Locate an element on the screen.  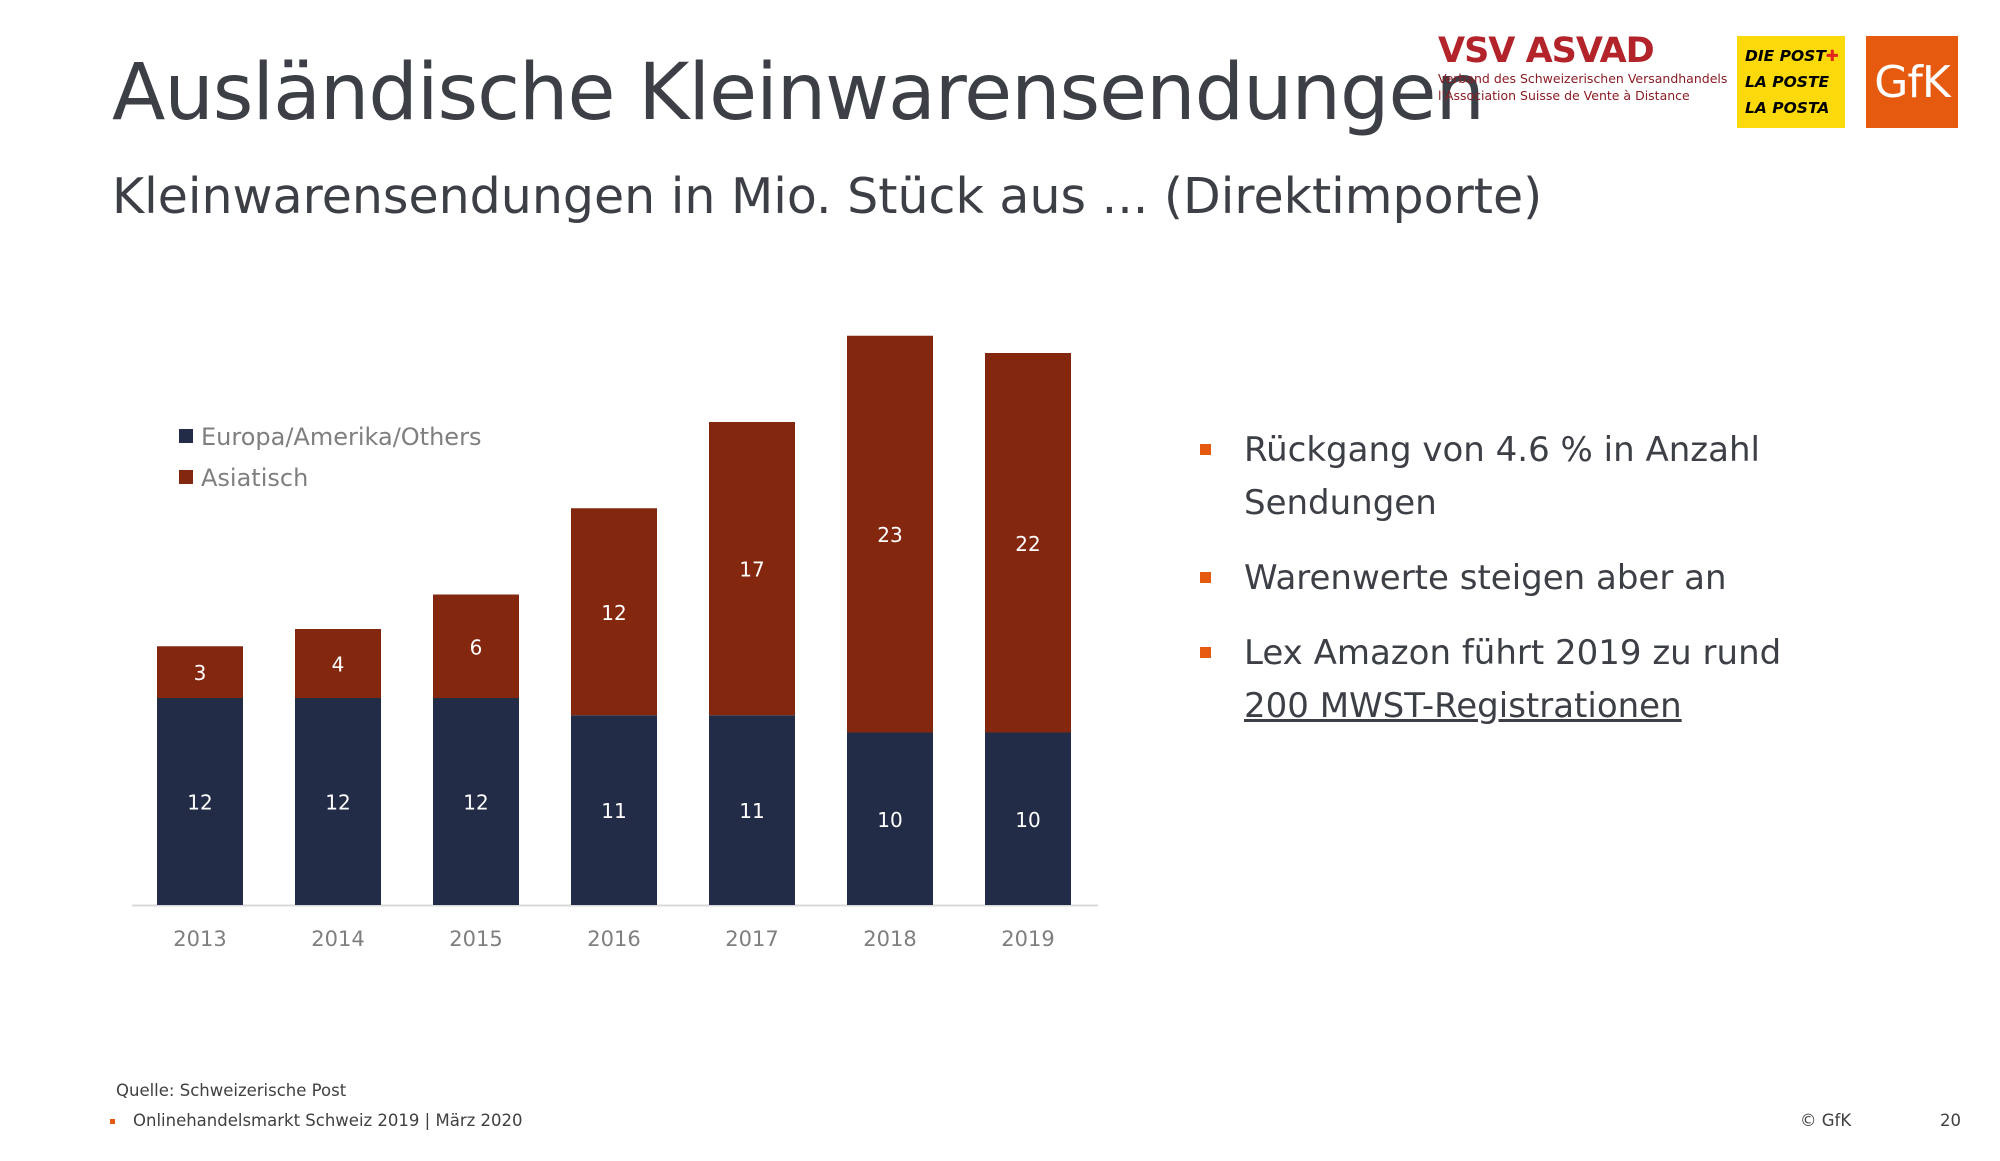
data-label-europa-2019: 10 is located at coordinates (1027, 820).